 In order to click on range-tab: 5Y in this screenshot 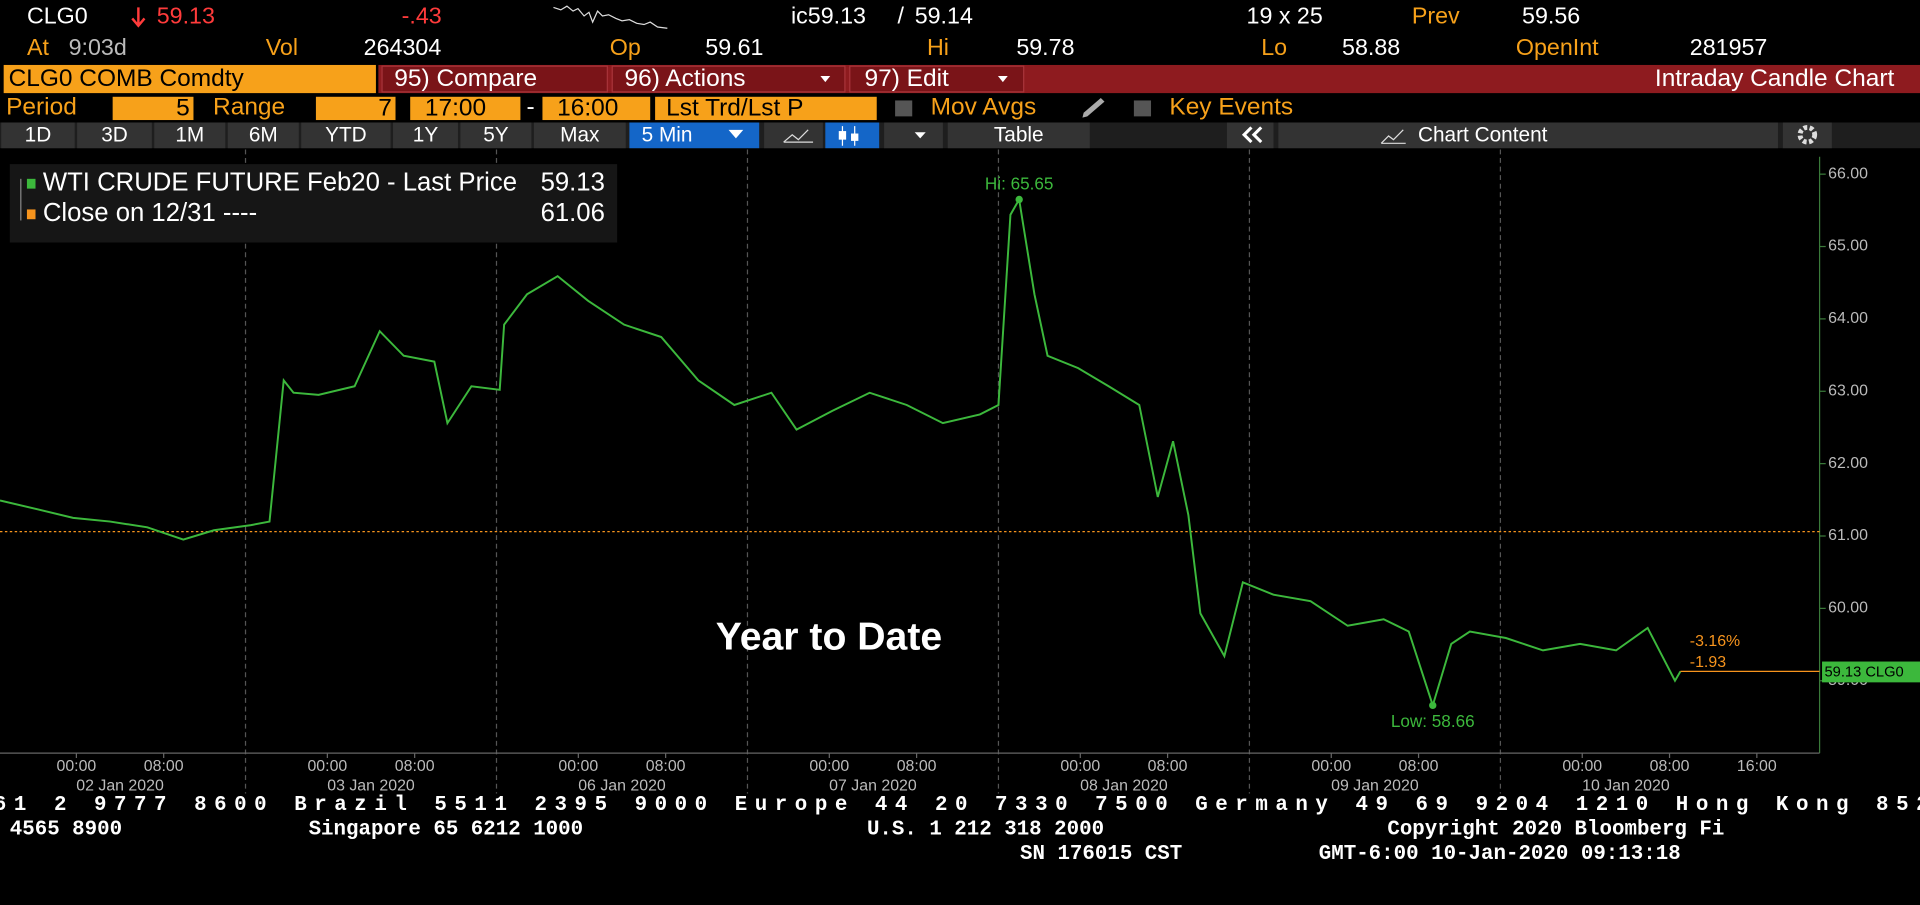, I will do `click(496, 134)`.